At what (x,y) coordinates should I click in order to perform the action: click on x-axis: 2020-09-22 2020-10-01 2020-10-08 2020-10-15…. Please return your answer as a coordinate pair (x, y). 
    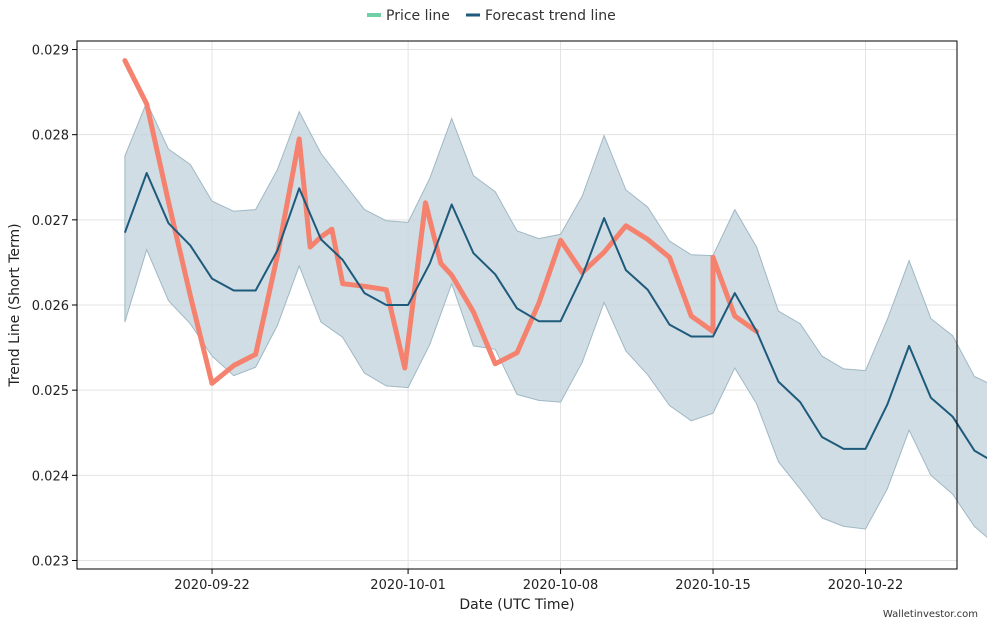
    Looking at the image, I should click on (539, 581).